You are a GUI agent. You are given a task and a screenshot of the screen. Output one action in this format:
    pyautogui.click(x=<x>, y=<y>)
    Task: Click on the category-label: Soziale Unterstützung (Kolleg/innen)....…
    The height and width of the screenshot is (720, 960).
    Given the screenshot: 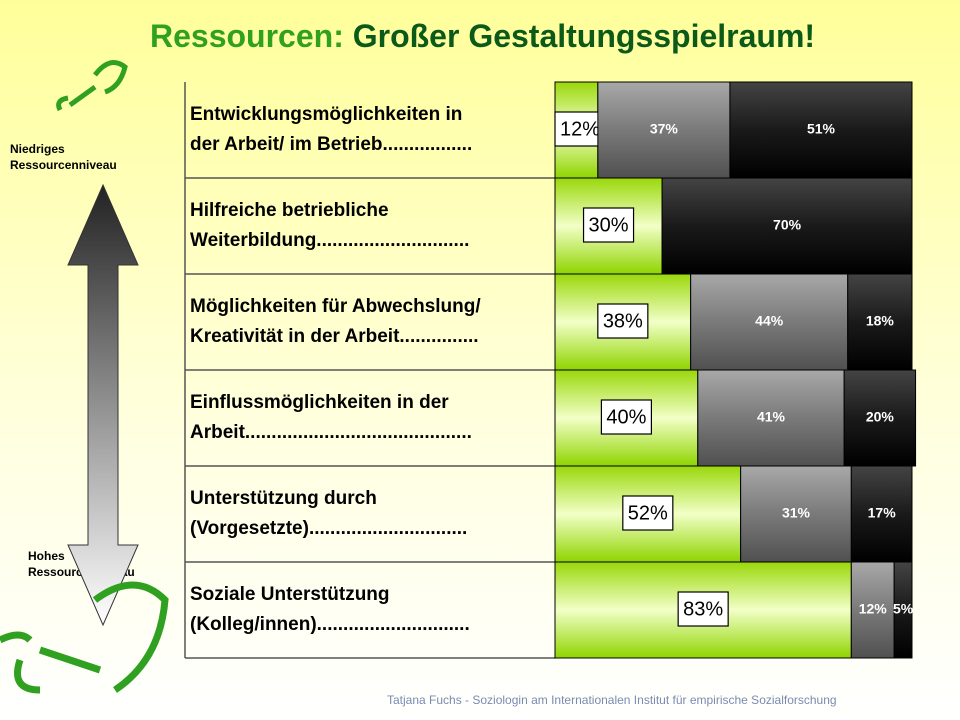 What is the action you would take?
    pyautogui.click(x=330, y=609)
    